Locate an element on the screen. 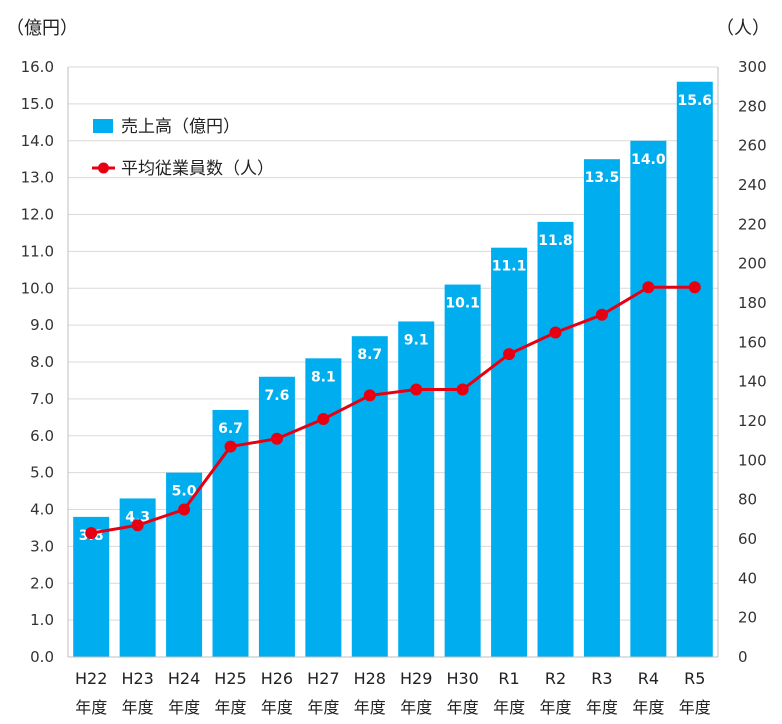 This screenshot has height=724, width=782. bar-data-label: 14.0 is located at coordinates (648, 160).